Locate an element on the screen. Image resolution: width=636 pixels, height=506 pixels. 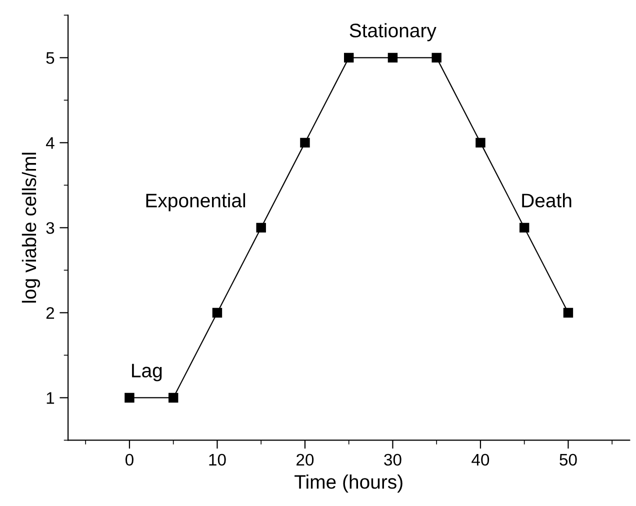
x-axis-title: Time (hours) is located at coordinates (348, 483).